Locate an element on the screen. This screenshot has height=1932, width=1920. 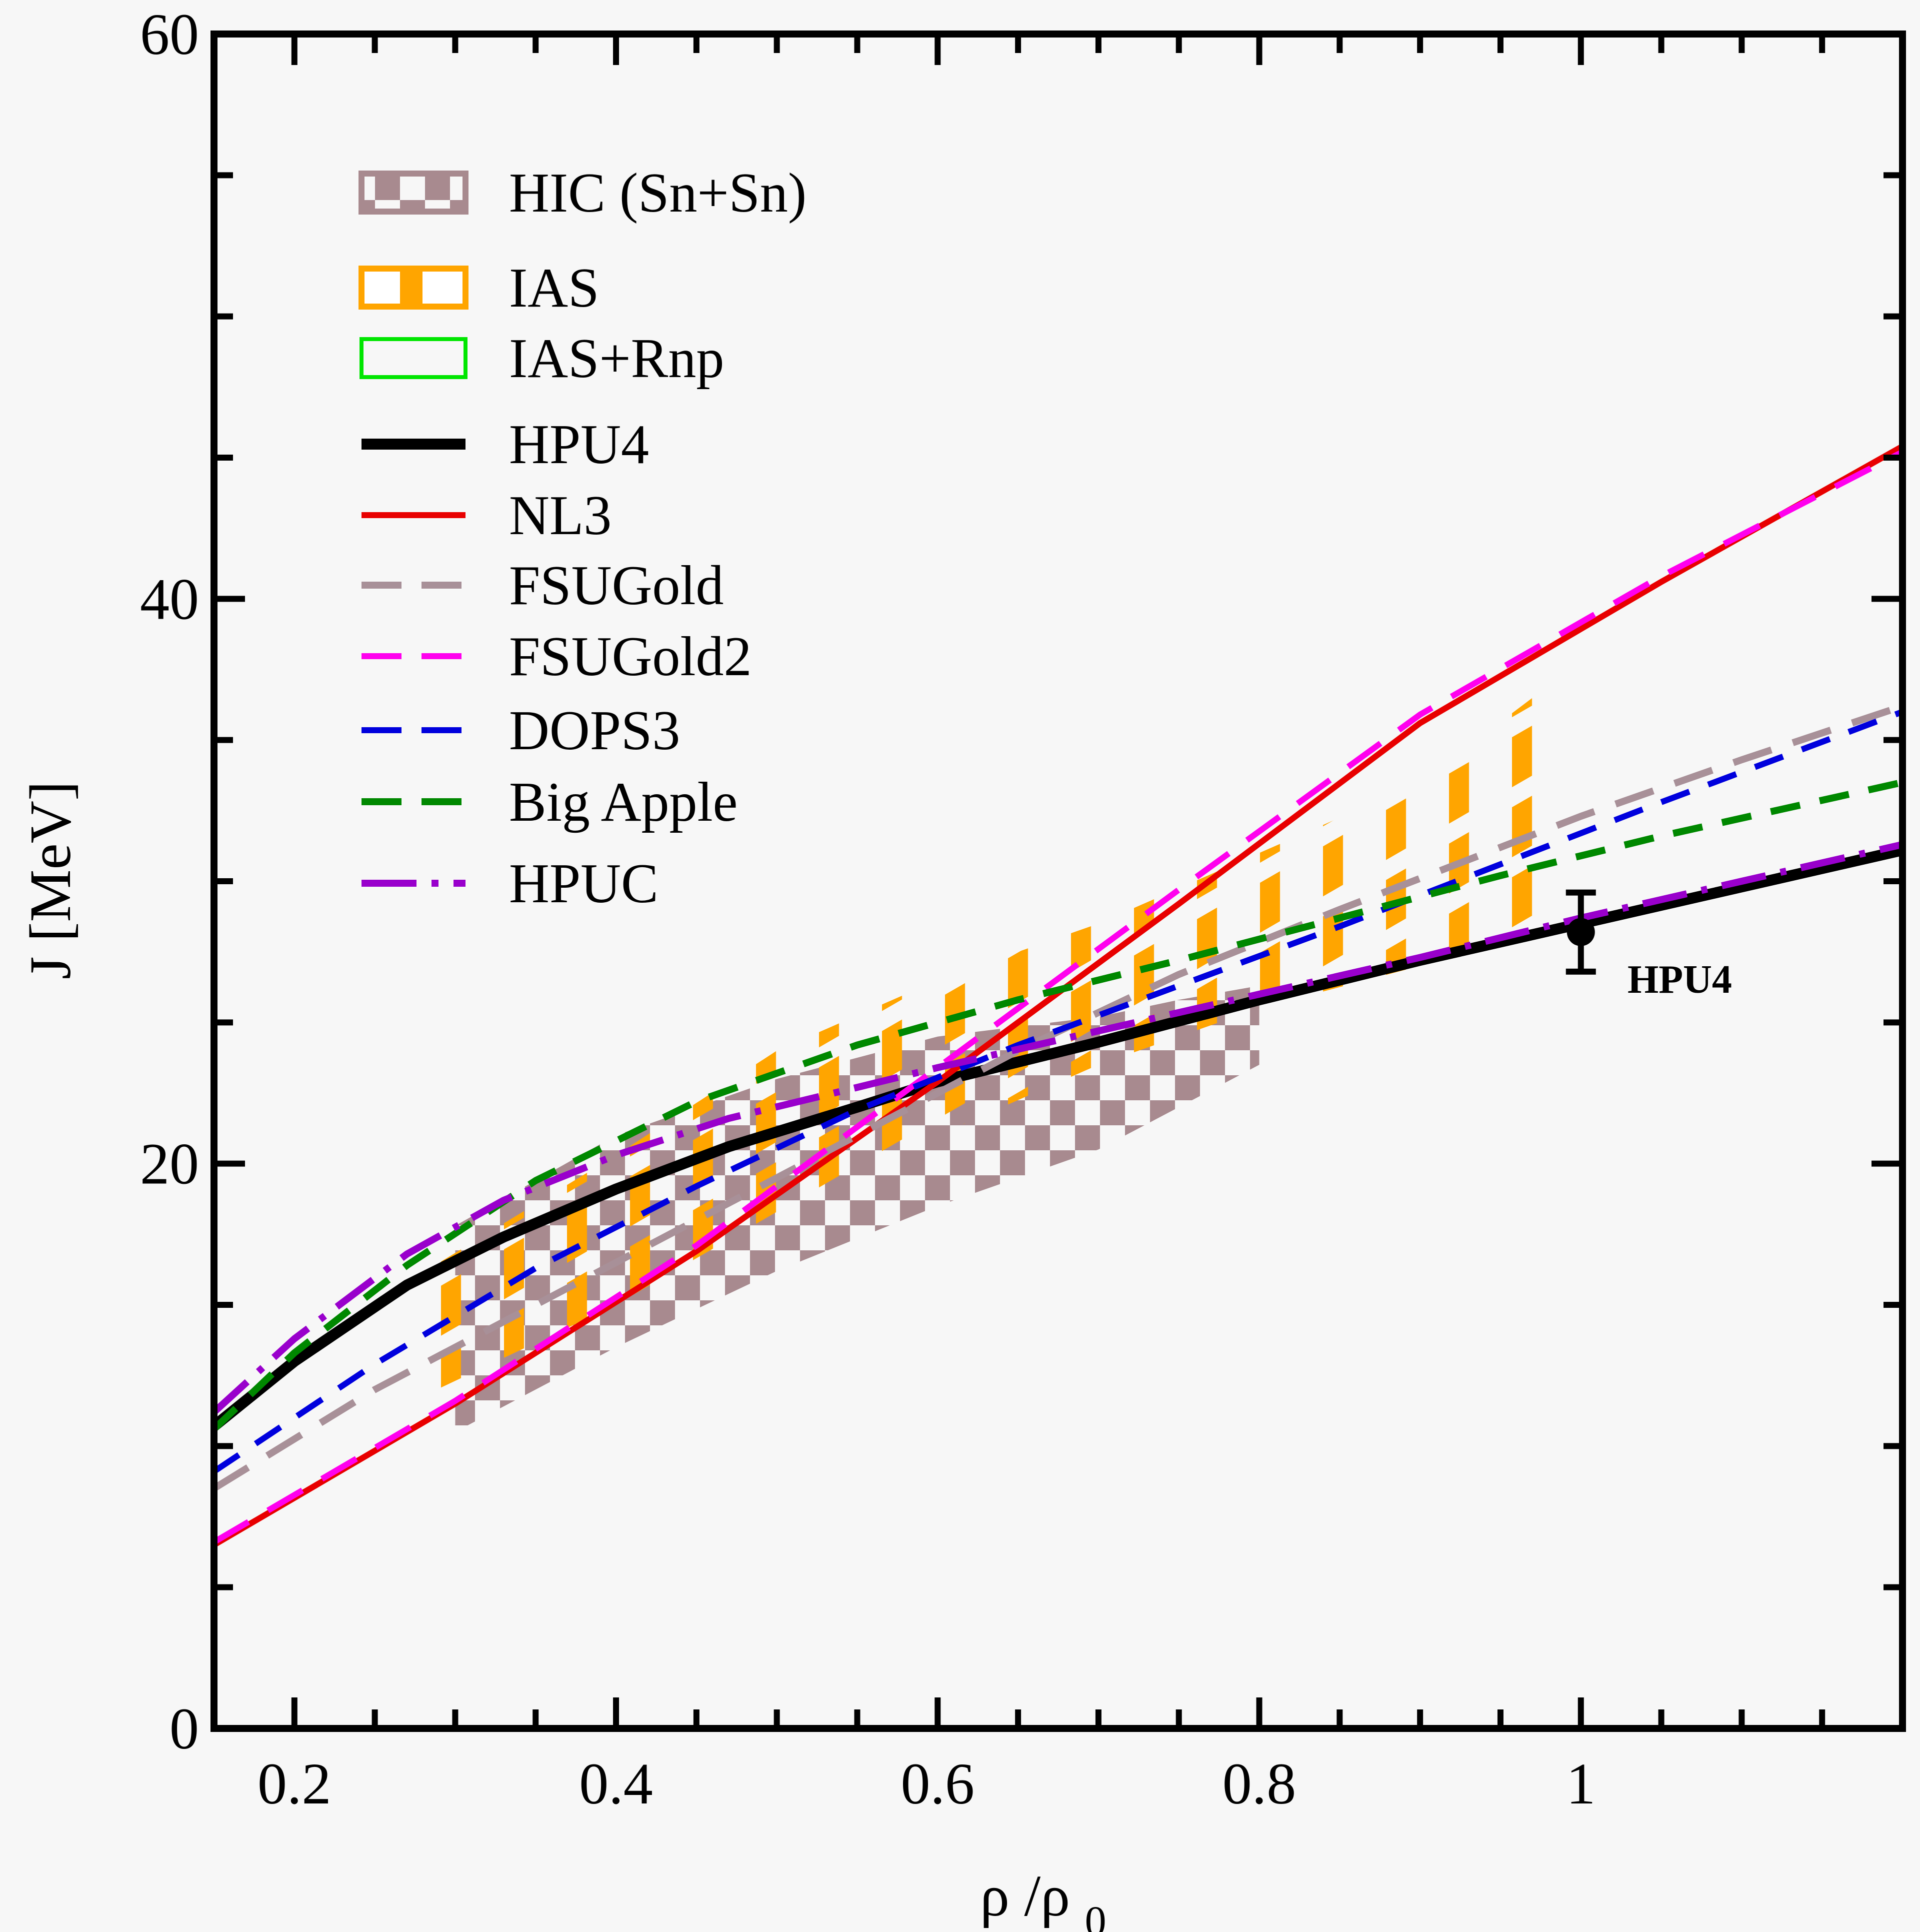
x-axis-title-subscript: 0 is located at coordinates (1095, 1914).